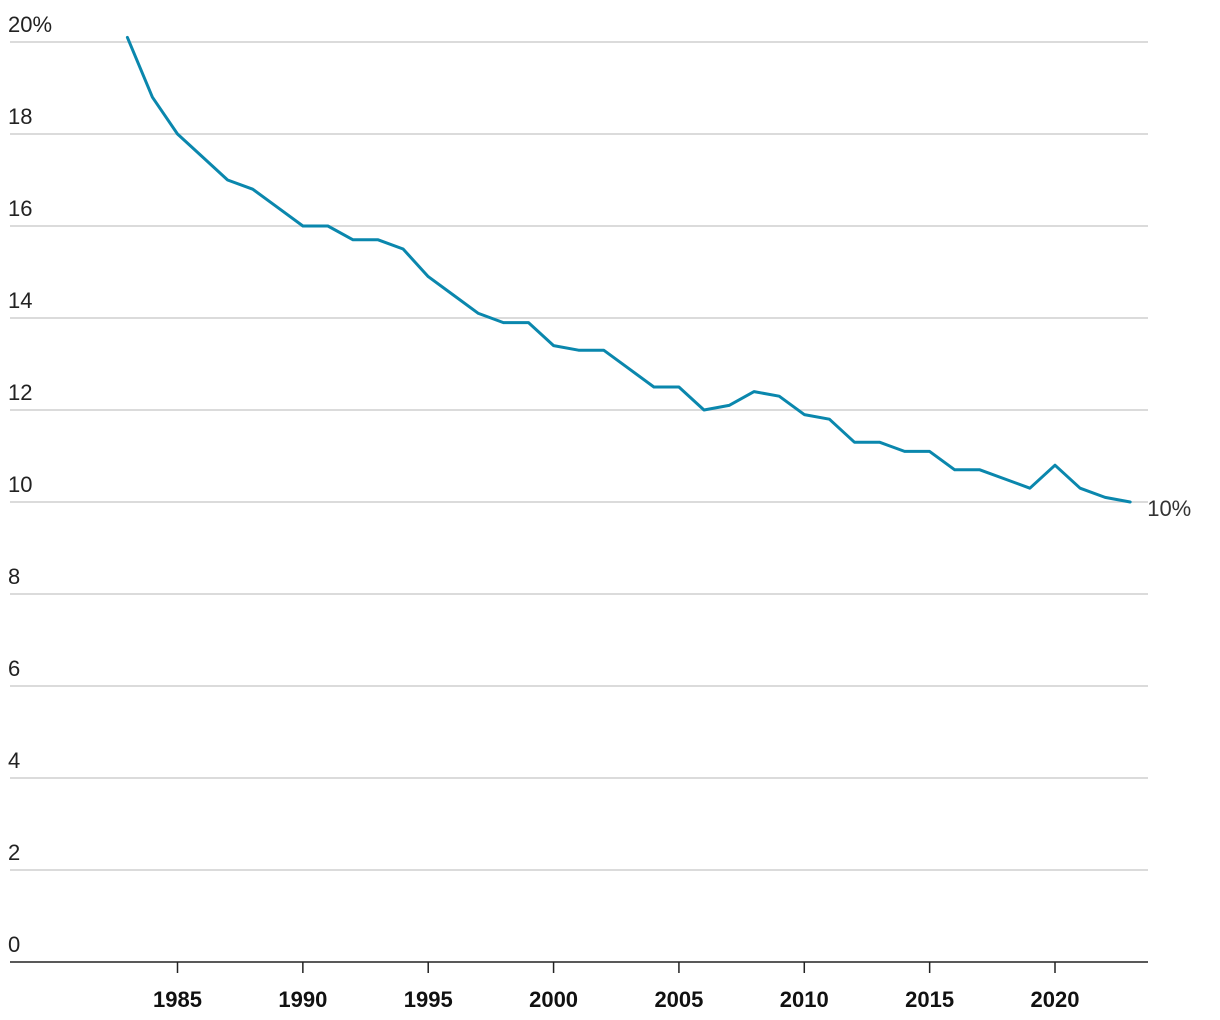 The height and width of the screenshot is (1020, 1220). I want to click on x-tick-label: 2010, so click(804, 999).